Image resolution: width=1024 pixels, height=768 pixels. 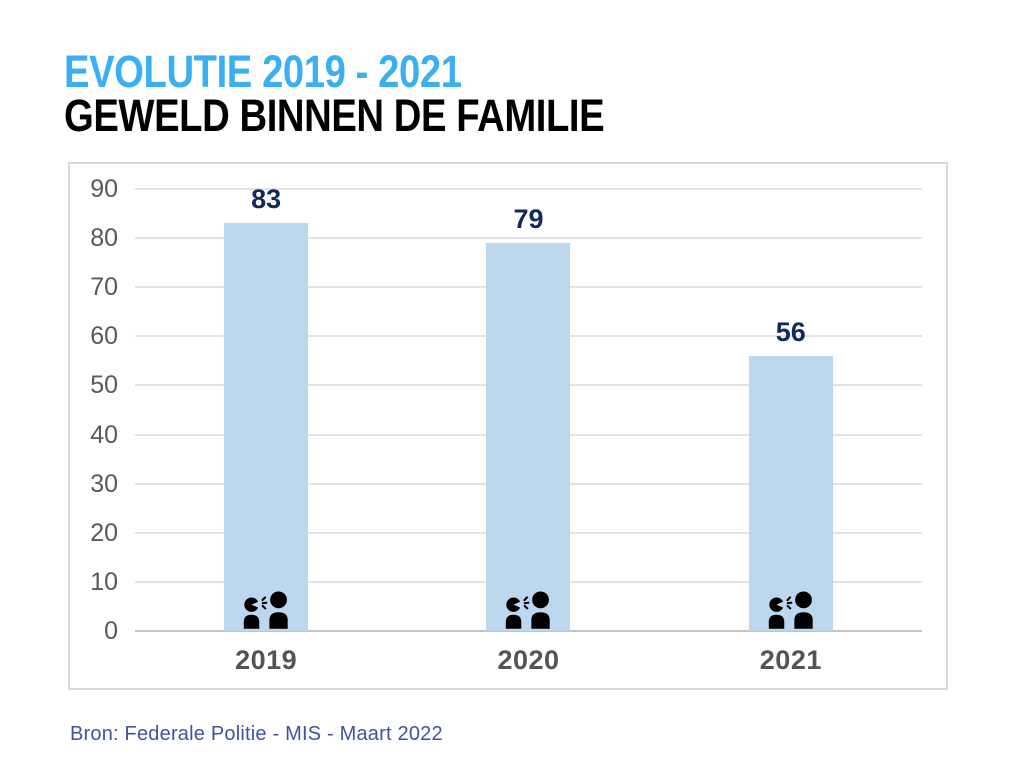 What do you see at coordinates (104, 287) in the screenshot?
I see `y-axis-tick-label: 70` at bounding box center [104, 287].